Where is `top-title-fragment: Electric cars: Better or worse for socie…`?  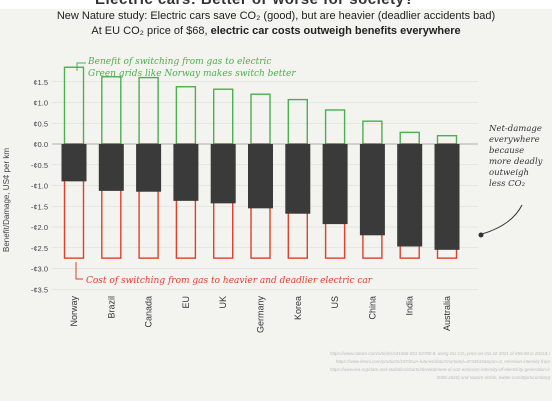
top-title-fragment: Electric cars: Better or worse for socie… is located at coordinates (254, 4).